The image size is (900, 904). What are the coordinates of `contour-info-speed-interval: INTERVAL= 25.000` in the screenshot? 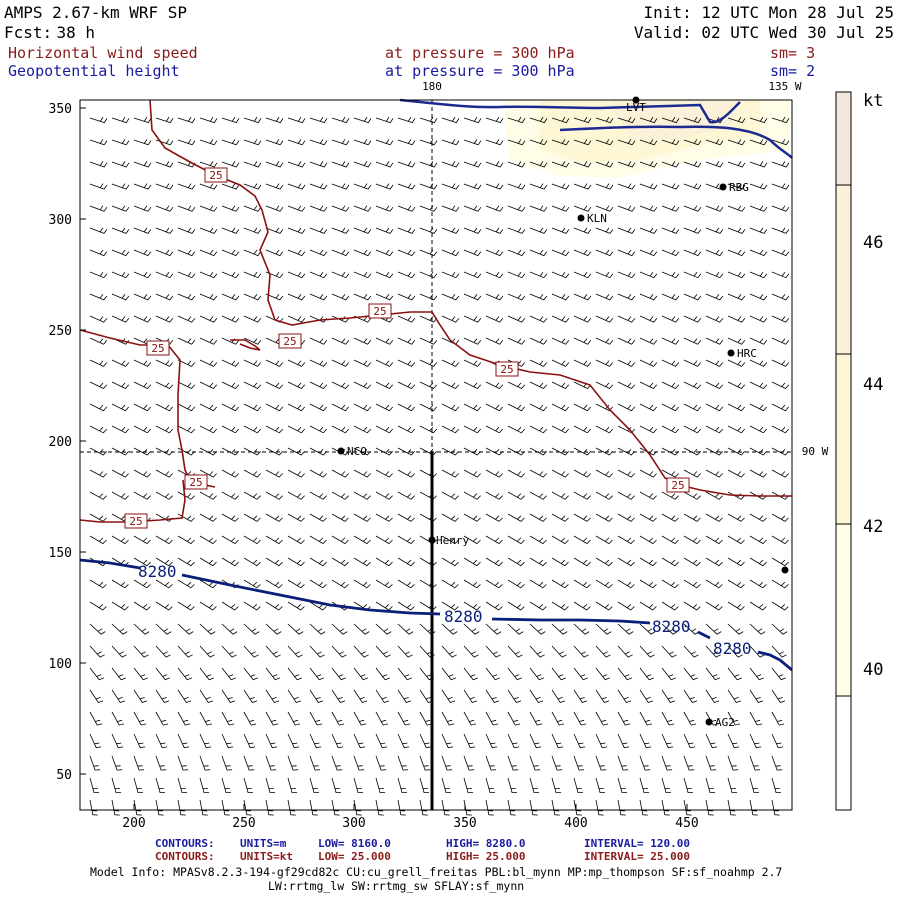 It's located at (637, 856).